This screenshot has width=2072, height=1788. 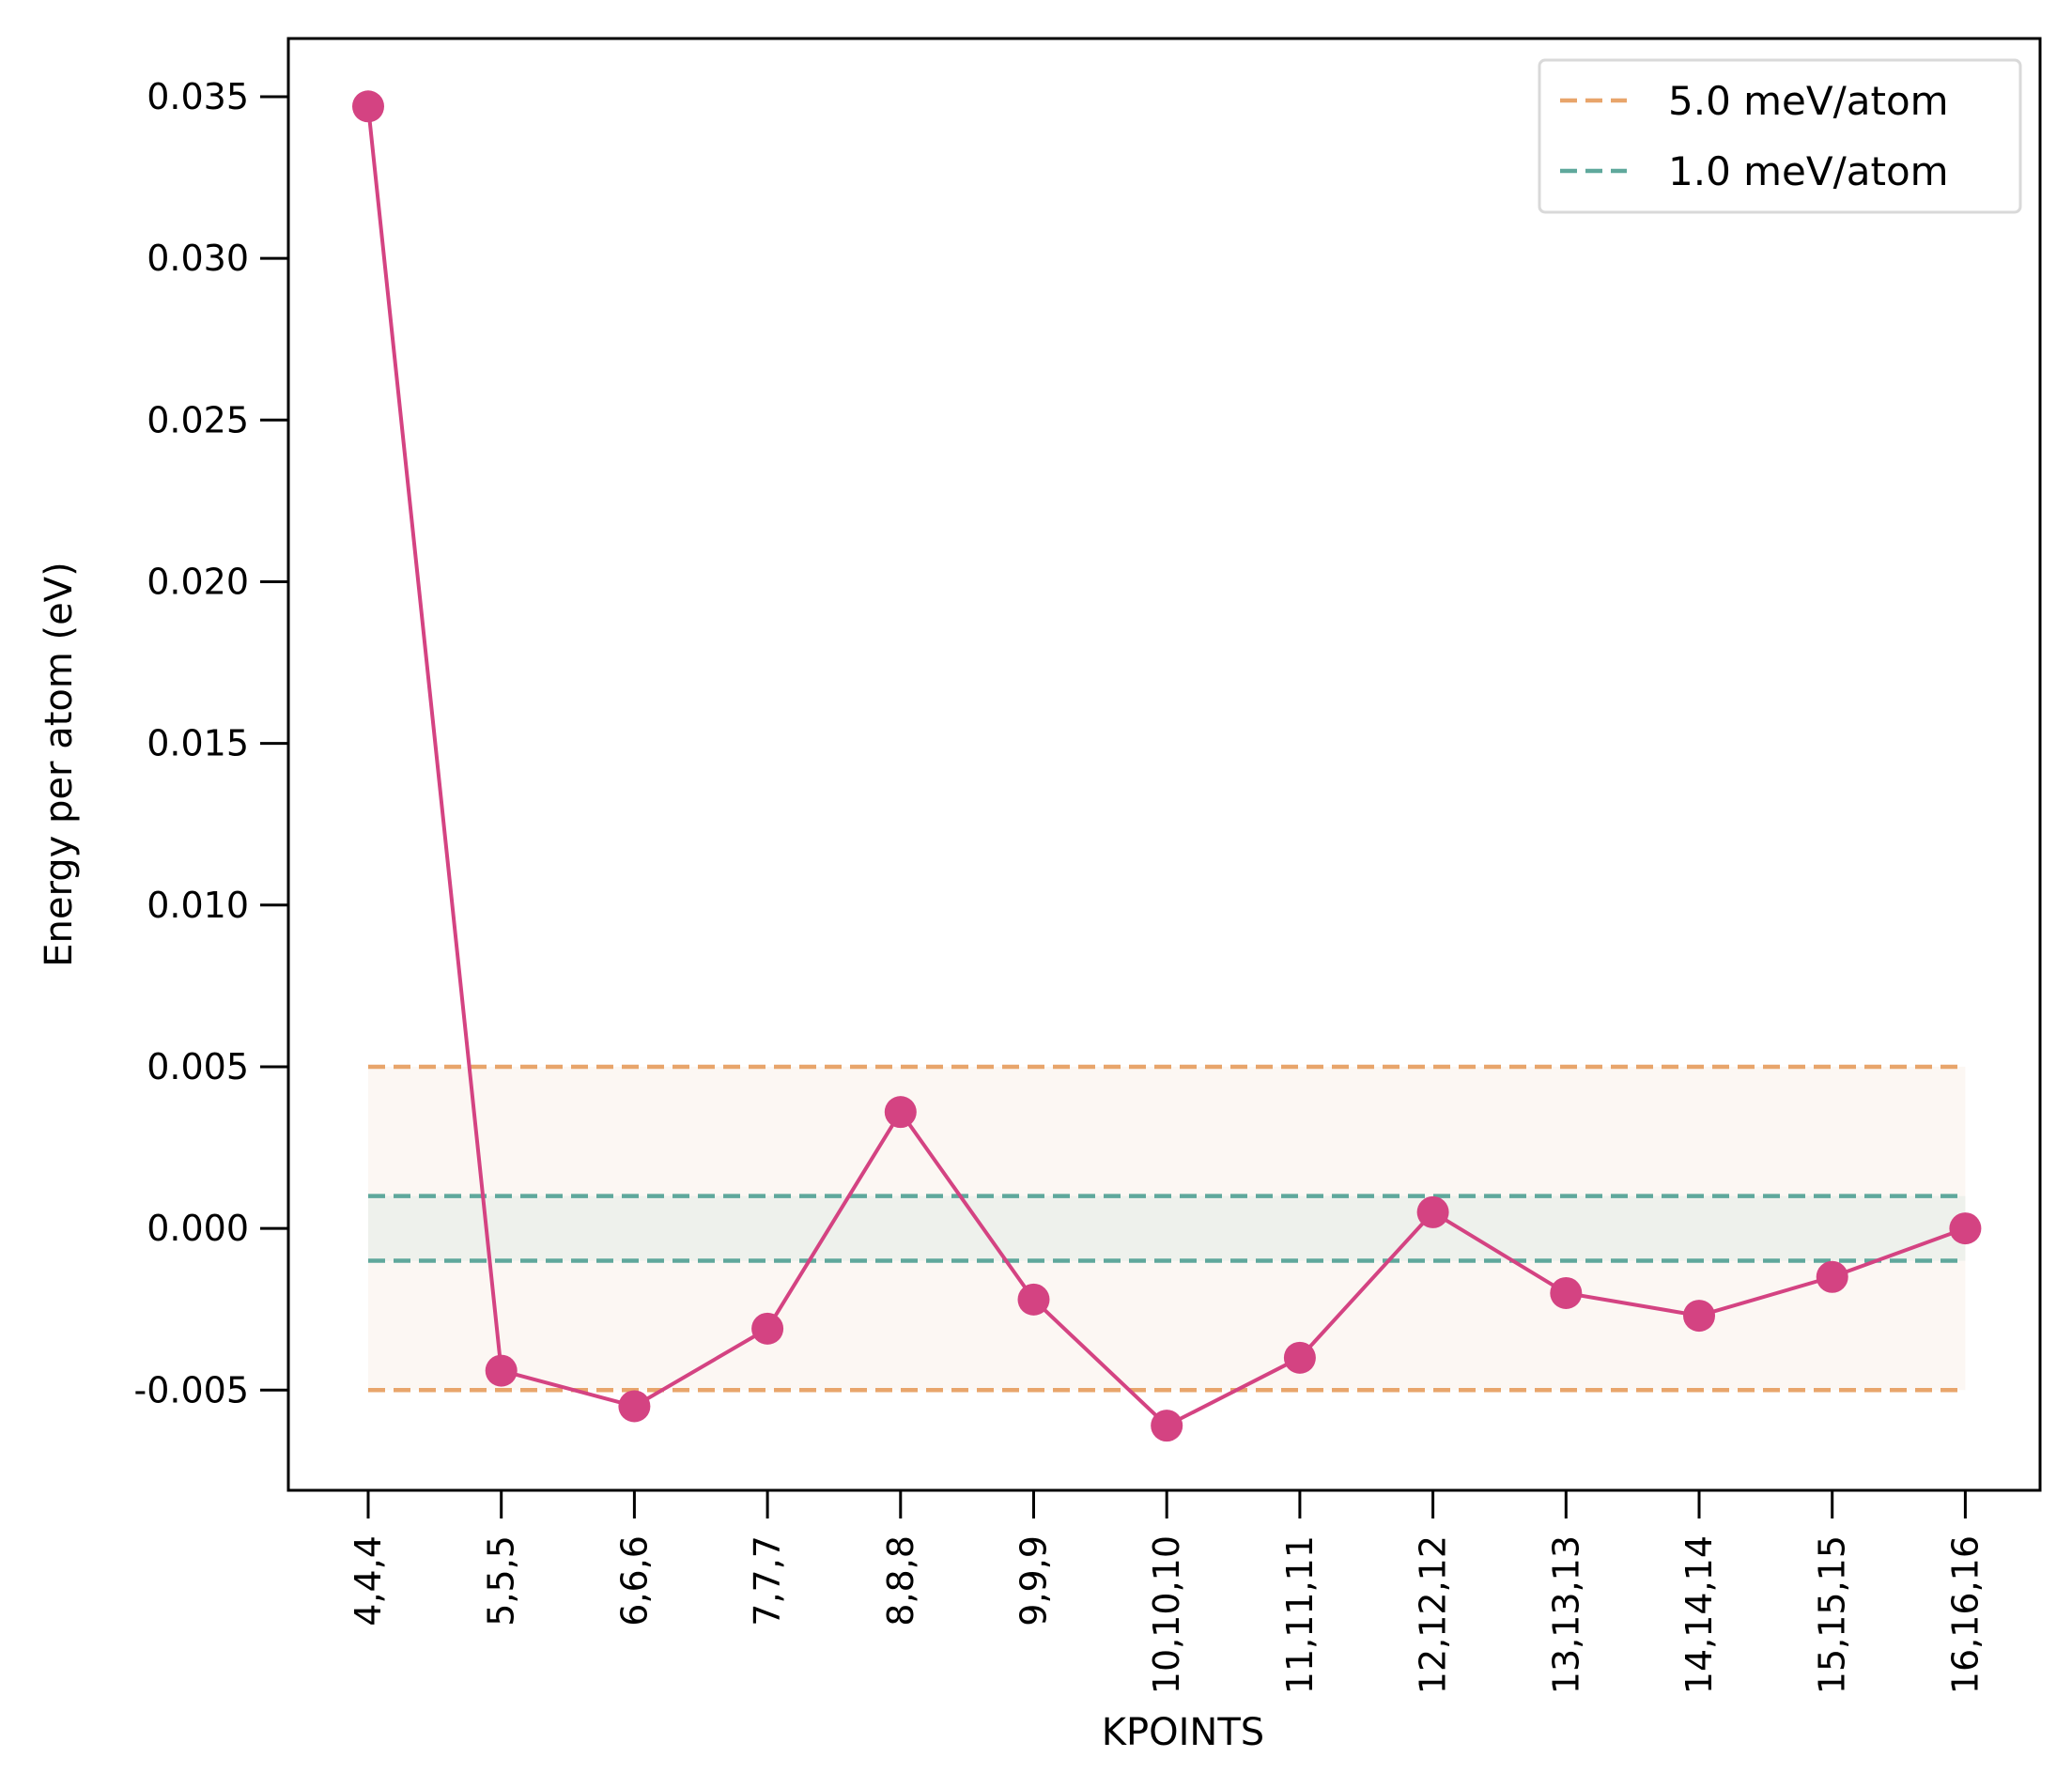 What do you see at coordinates (1832, 1615) in the screenshot?
I see `x-tick-label: 15,15,15` at bounding box center [1832, 1615].